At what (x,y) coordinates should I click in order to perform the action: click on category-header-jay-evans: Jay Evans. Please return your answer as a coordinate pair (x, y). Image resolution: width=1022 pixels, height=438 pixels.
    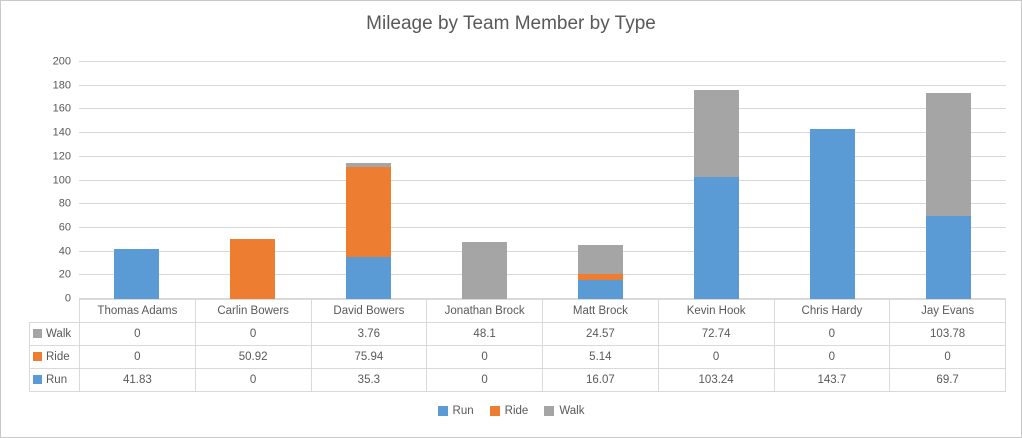
    Looking at the image, I should click on (947, 311).